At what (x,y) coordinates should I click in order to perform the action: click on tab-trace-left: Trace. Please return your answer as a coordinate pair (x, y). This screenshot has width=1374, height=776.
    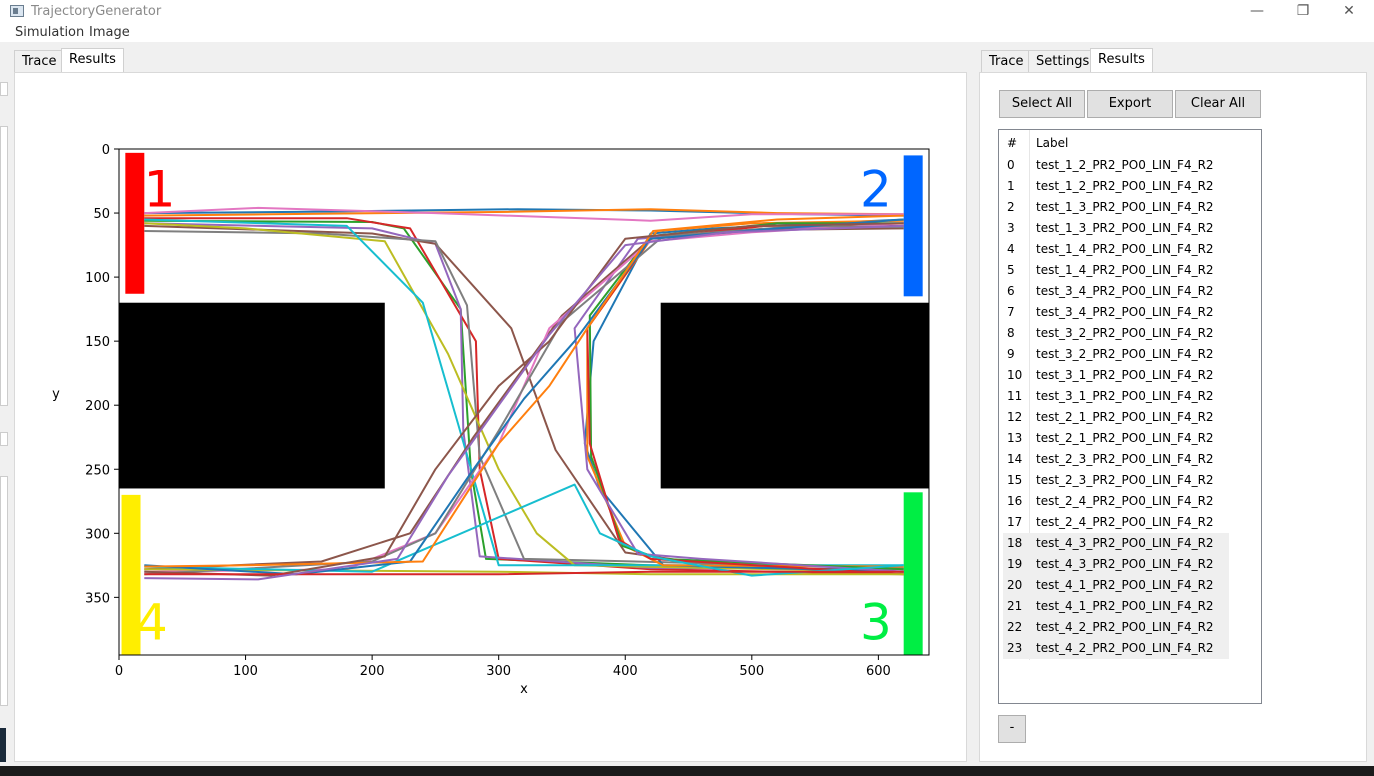
    Looking at the image, I should click on (39, 61).